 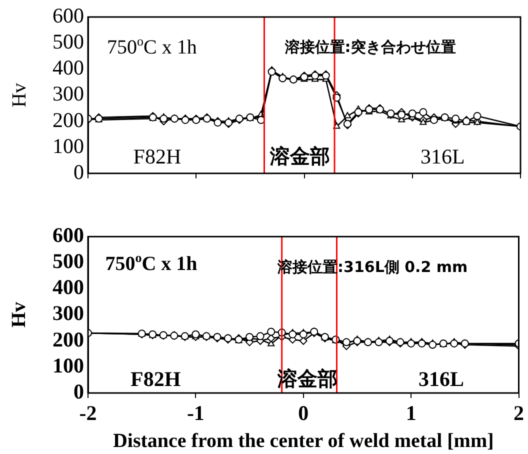 I want to click on annotation: 溶金部, so click(x=299, y=156).